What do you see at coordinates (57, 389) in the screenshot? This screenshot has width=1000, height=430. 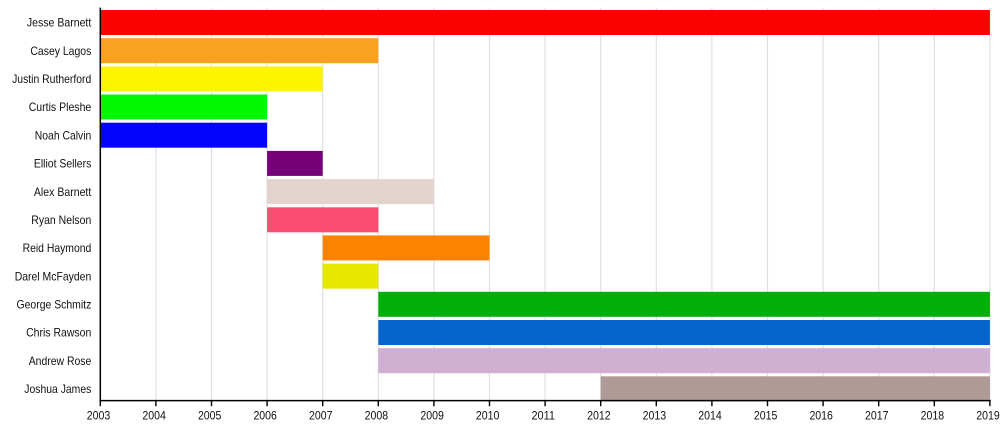 I see `svg-text: Joshua James` at bounding box center [57, 389].